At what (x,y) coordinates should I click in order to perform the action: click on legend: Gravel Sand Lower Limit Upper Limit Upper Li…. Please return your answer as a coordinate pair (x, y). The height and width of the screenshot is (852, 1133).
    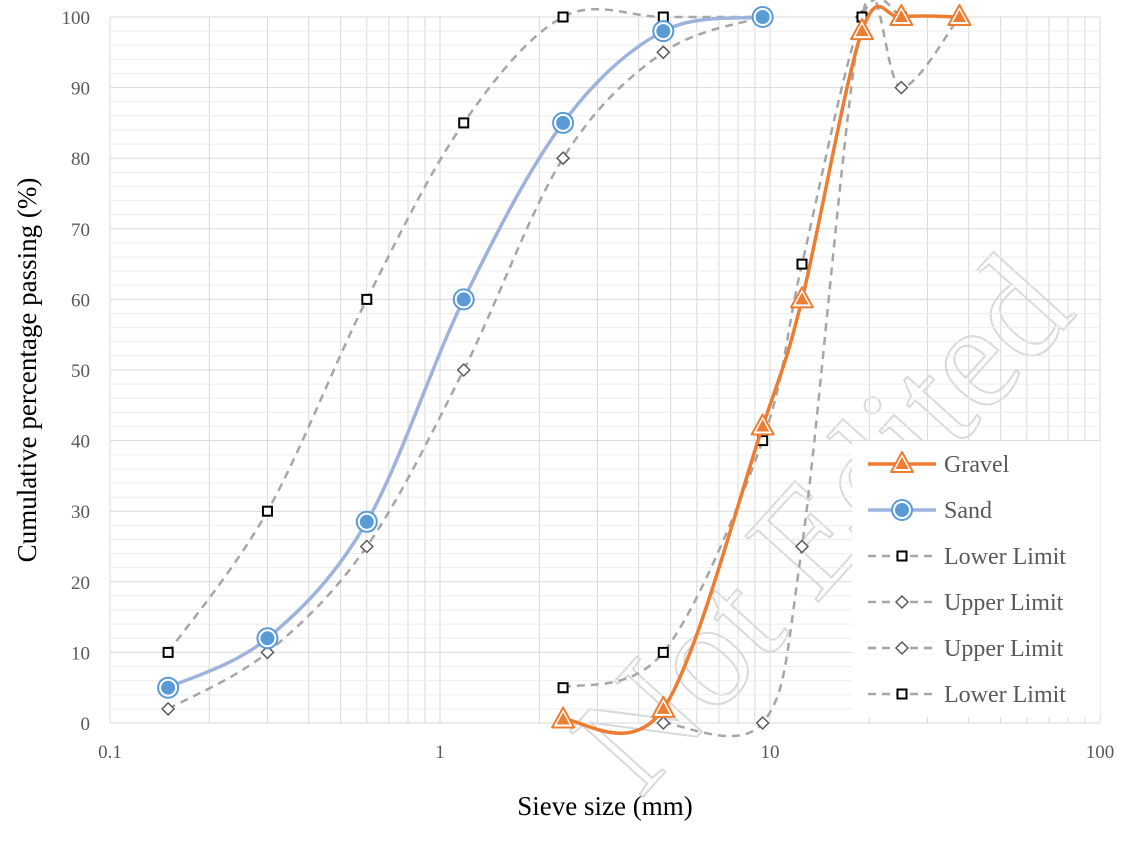
    Looking at the image, I should click on (976, 579).